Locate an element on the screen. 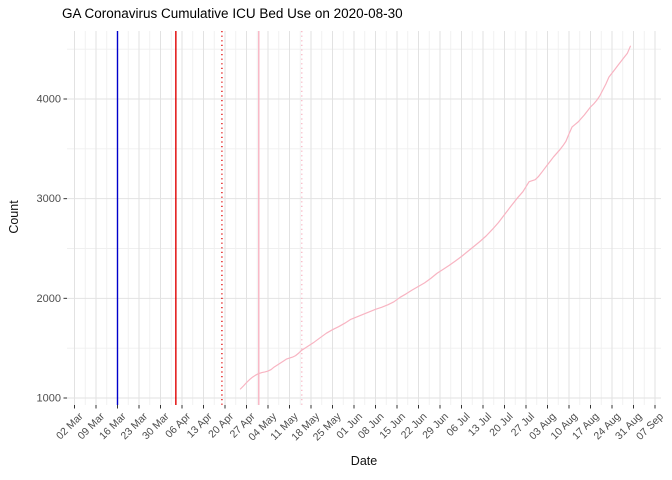 Image resolution: width=672 pixels, height=480 pixels. y-tick-label: 3000 is located at coordinates (49, 199).